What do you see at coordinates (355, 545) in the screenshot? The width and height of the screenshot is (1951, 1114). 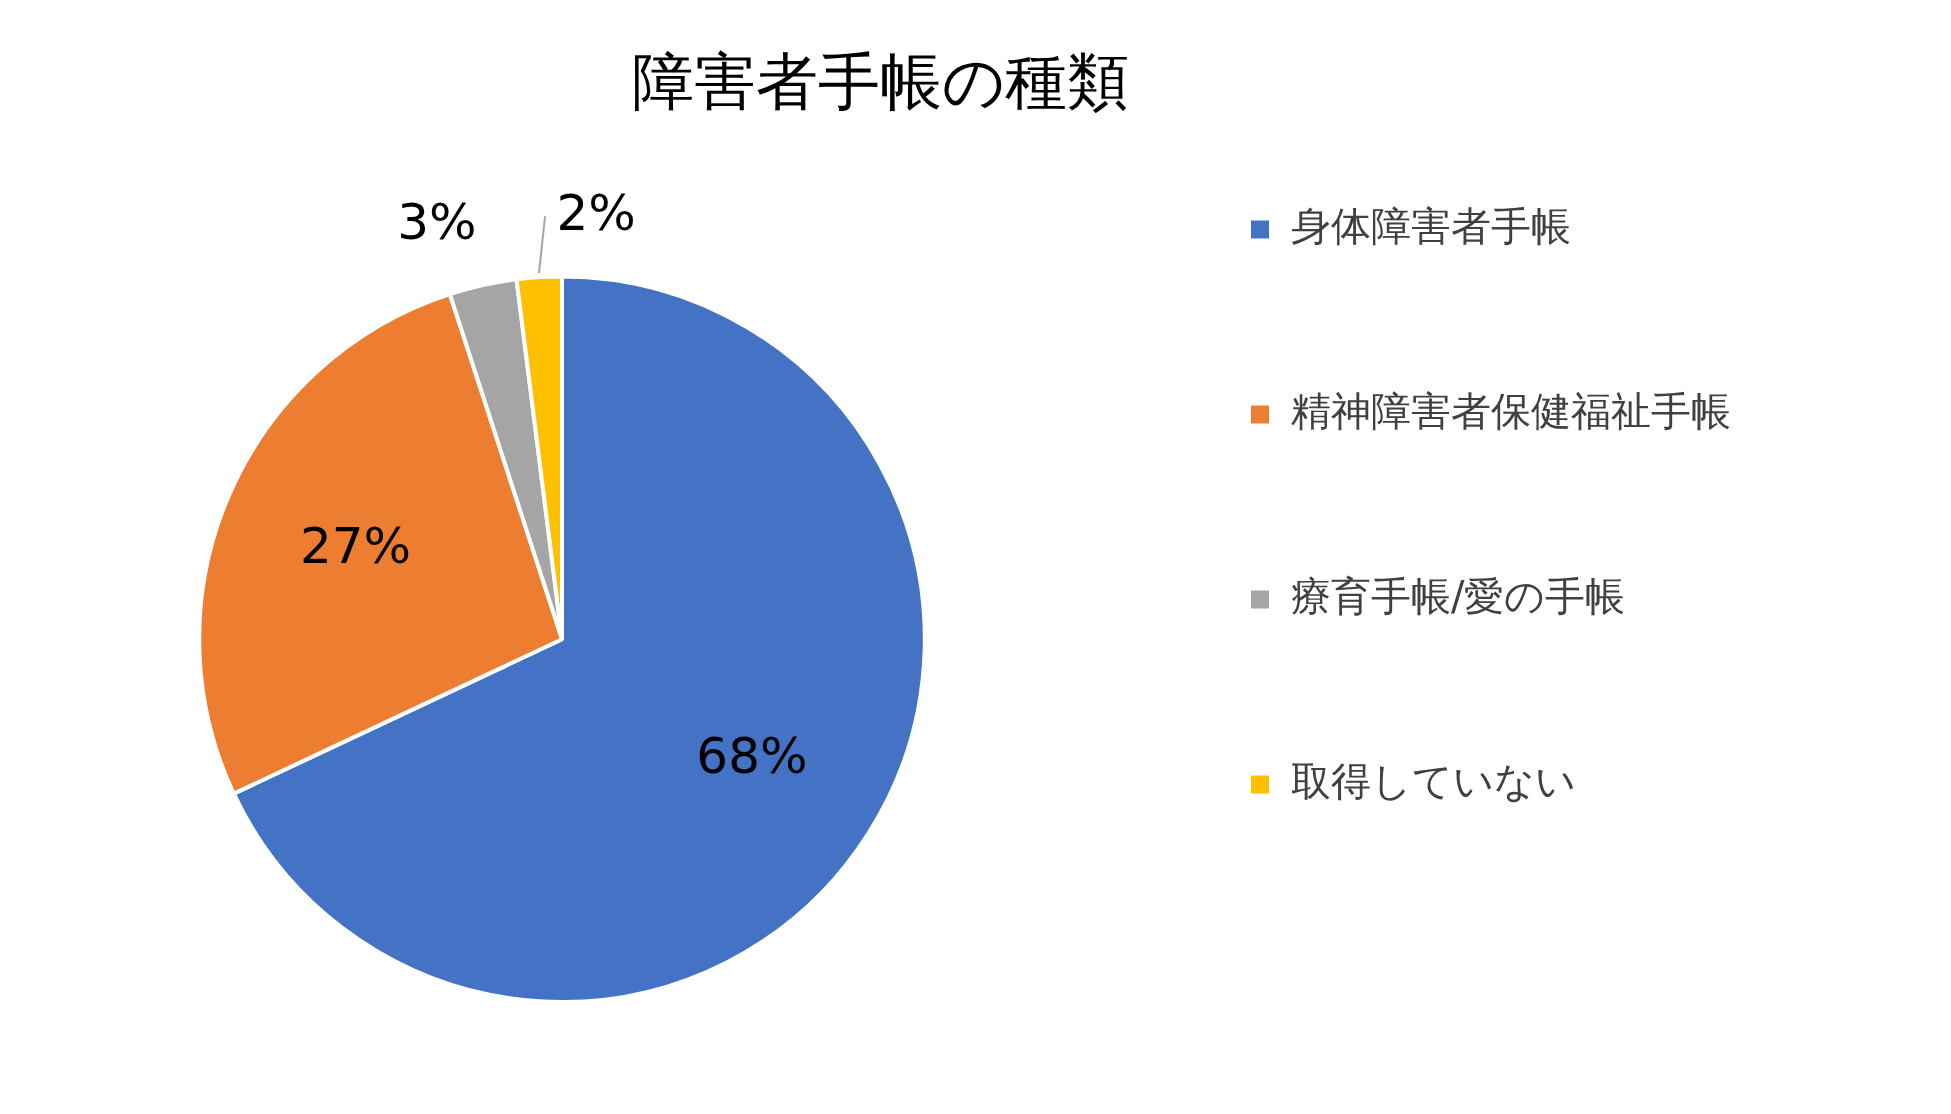 I see `data-label: 27%` at bounding box center [355, 545].